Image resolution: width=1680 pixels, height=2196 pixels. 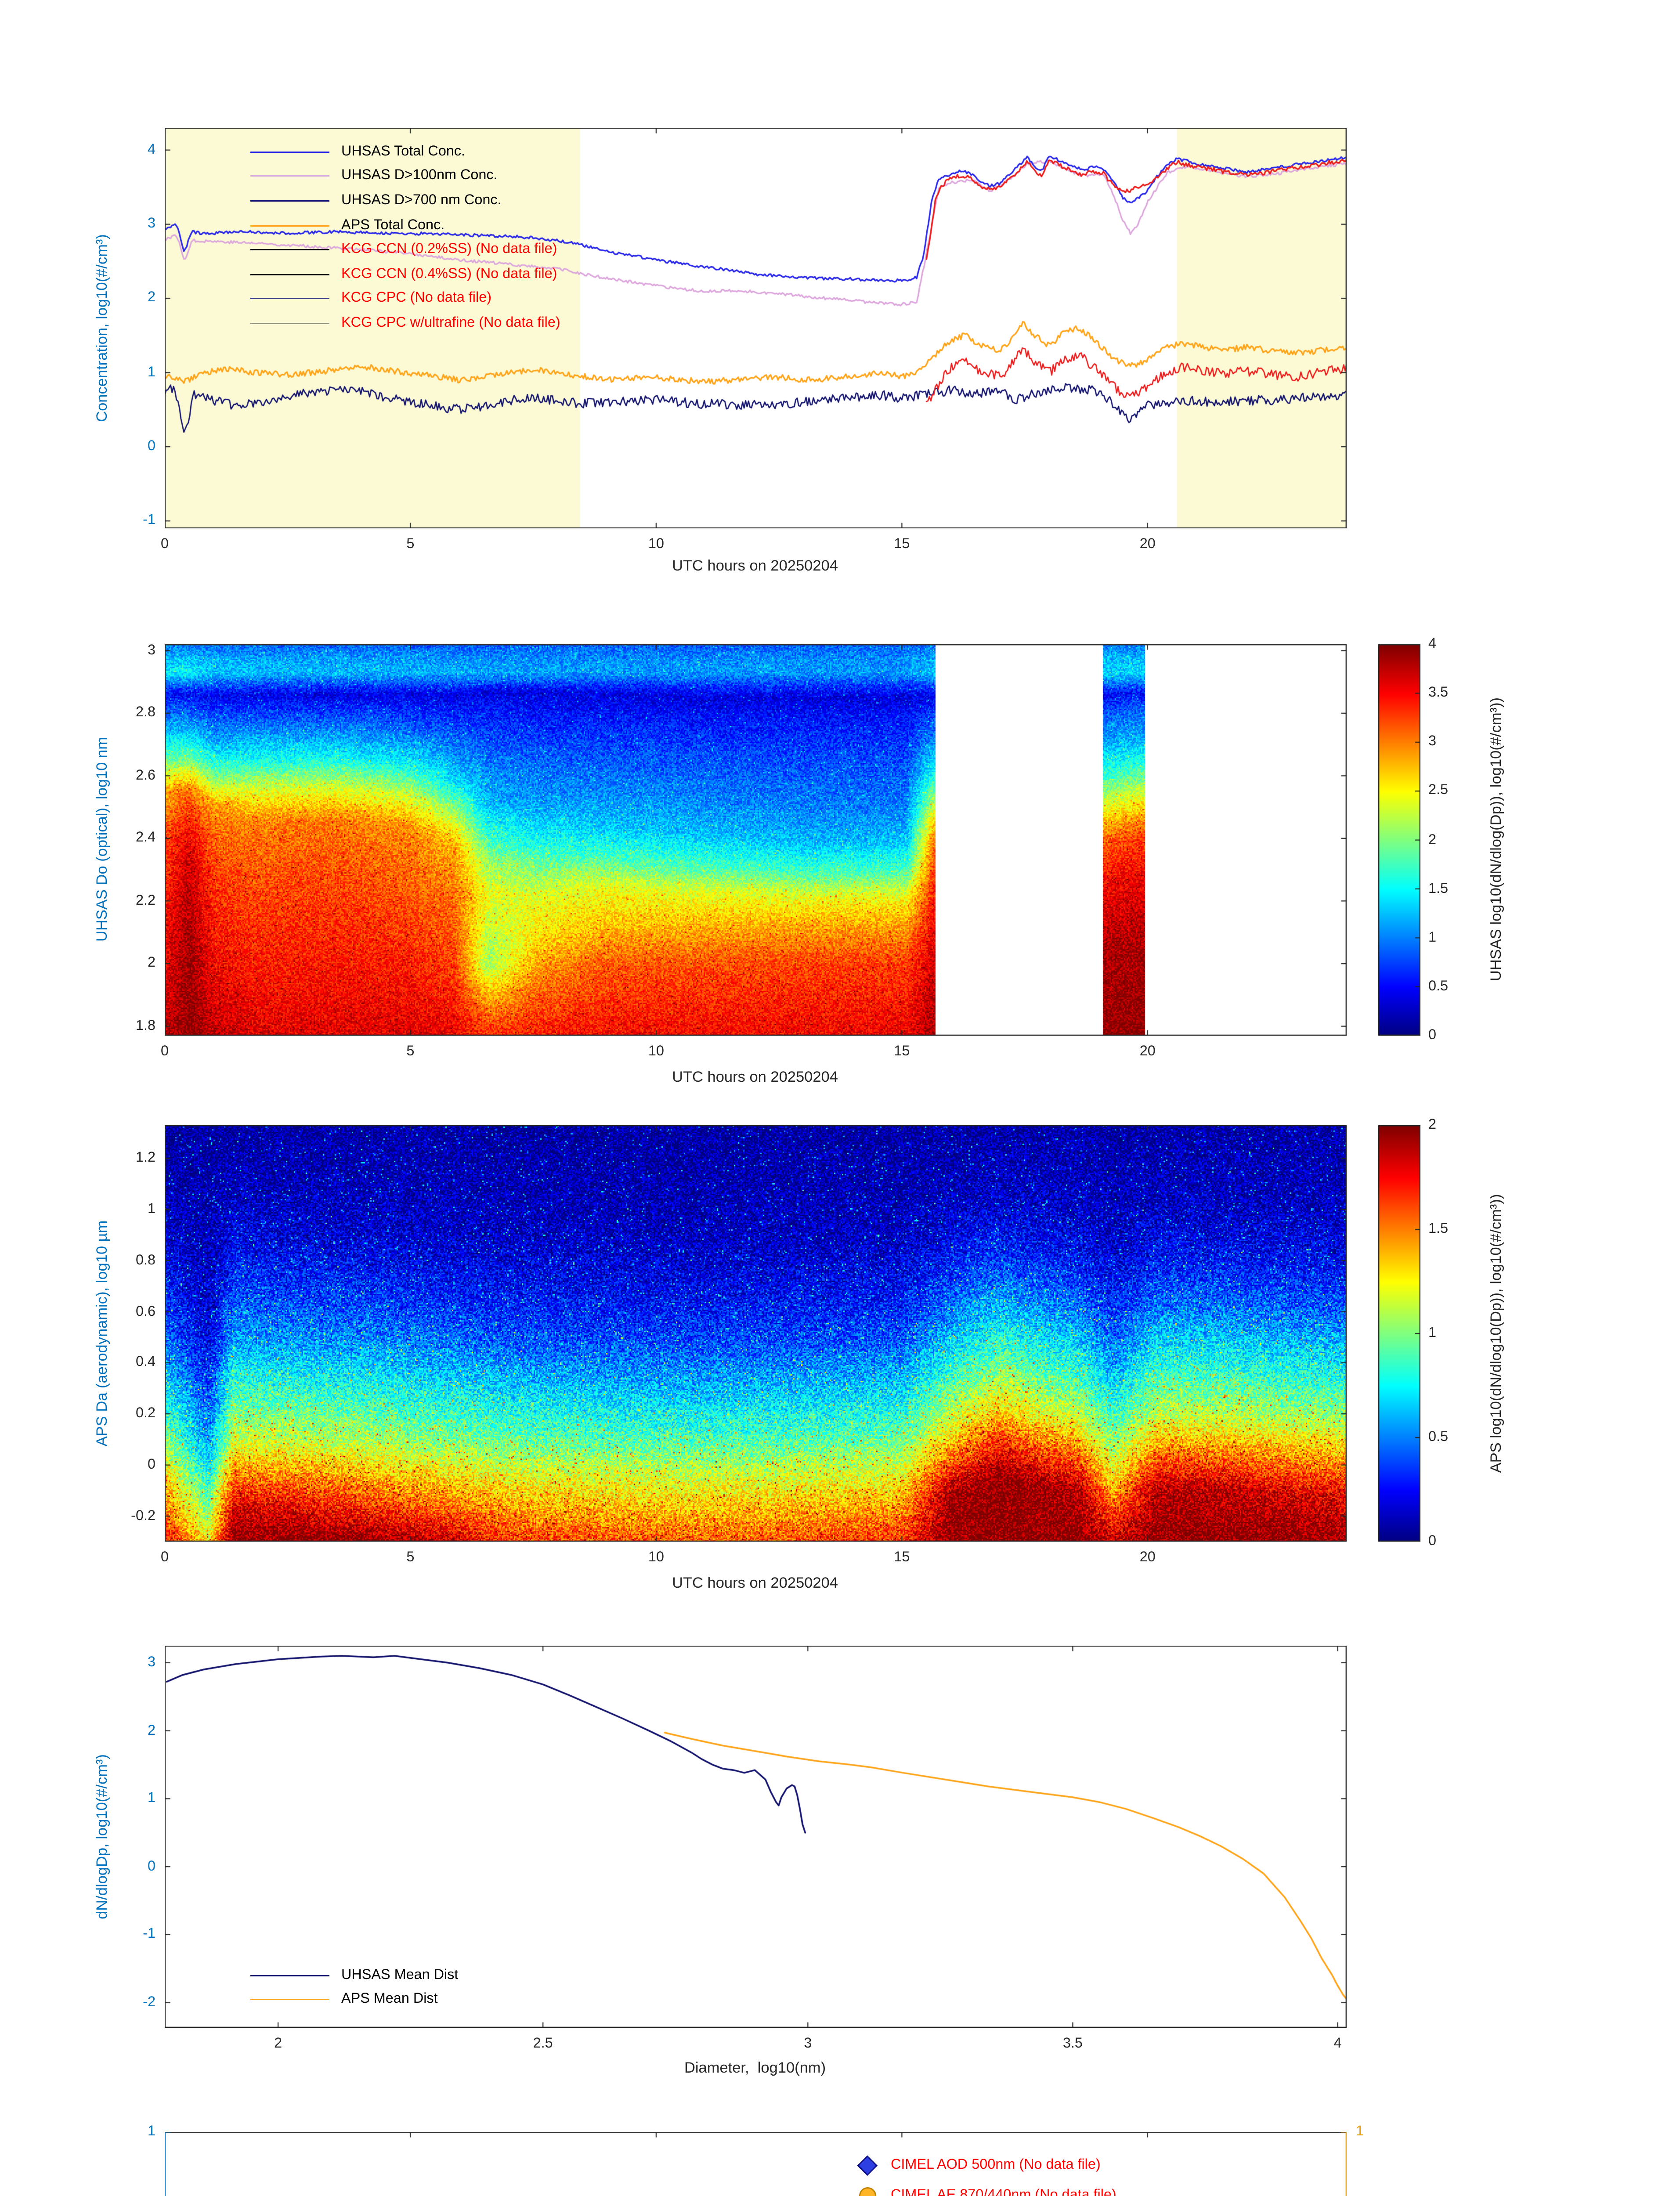 What do you see at coordinates (755, 1584) in the screenshot?
I see `aps-x-axis-label: UTC hours on 20250204` at bounding box center [755, 1584].